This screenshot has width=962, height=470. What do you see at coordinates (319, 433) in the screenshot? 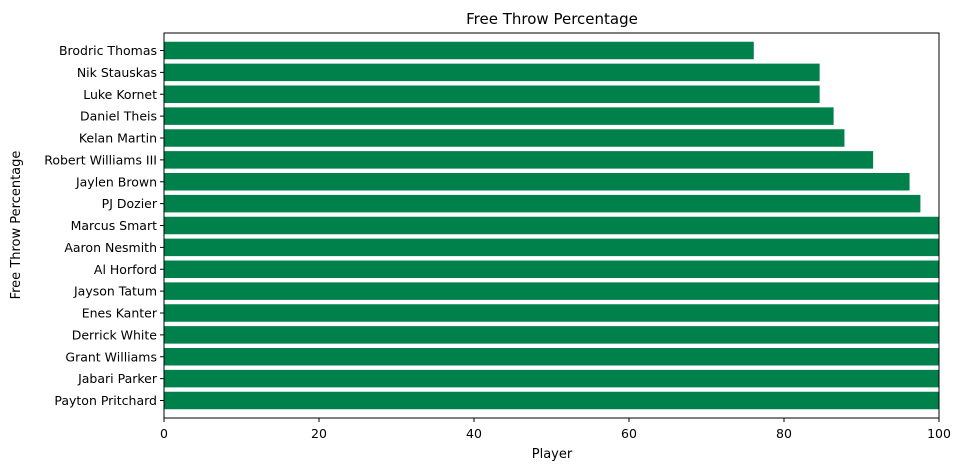
I see `x-tick-label-1: 20` at bounding box center [319, 433].